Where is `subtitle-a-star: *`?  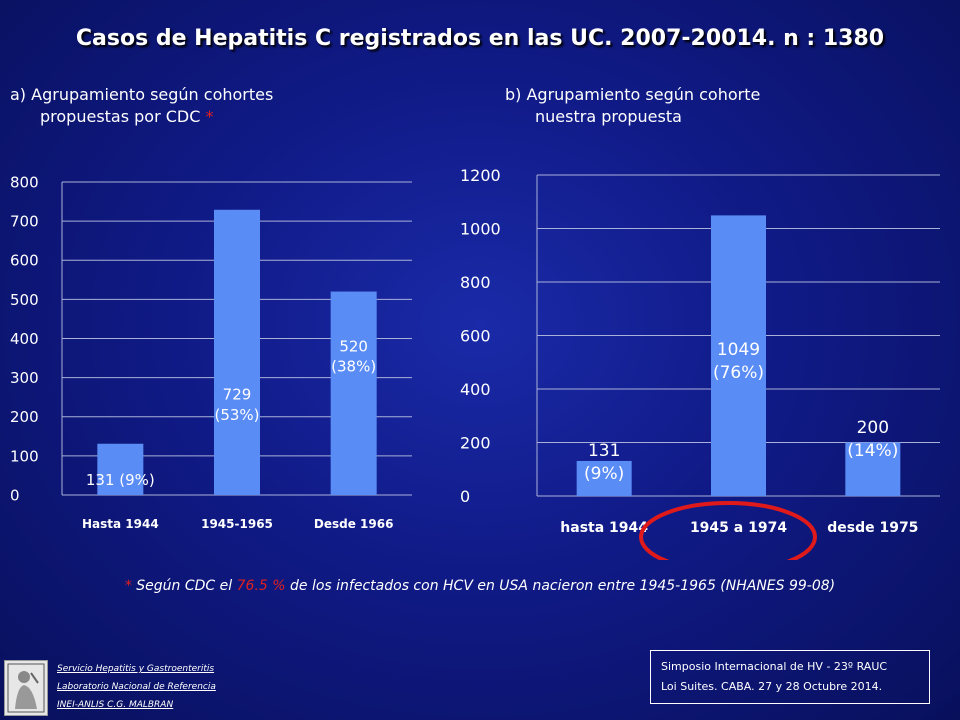 subtitle-a-star: * is located at coordinates (209, 116).